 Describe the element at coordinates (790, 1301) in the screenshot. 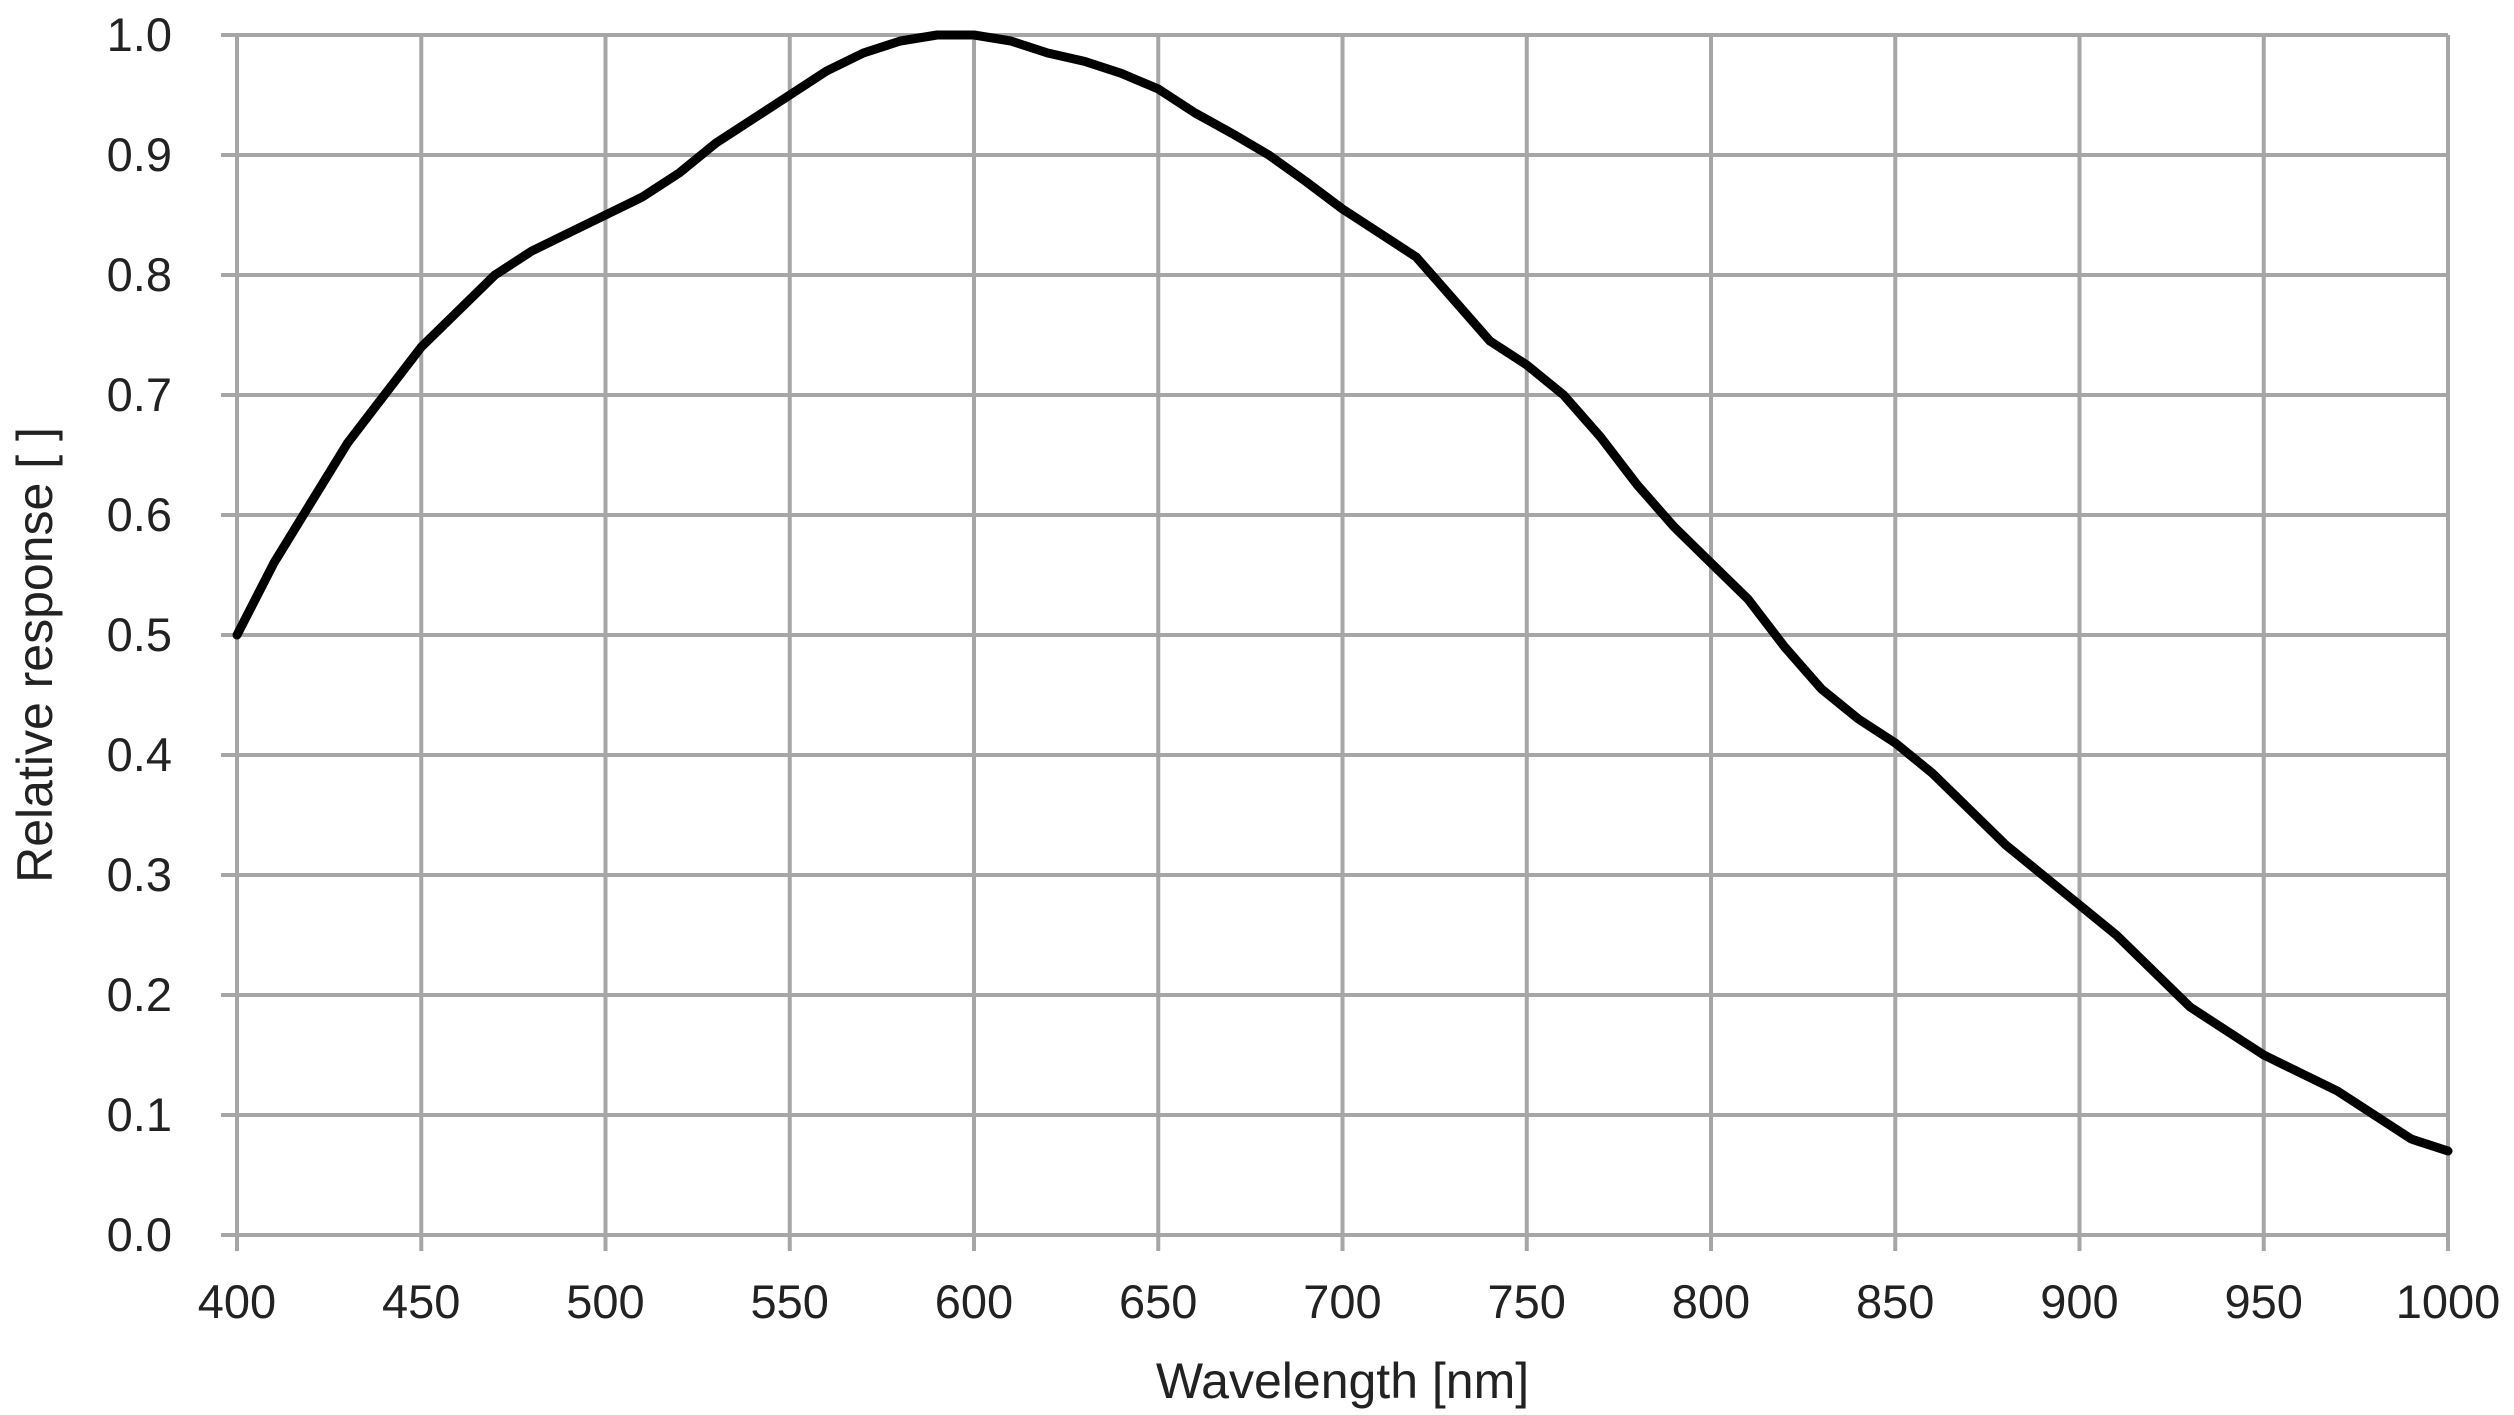

I see `x-tick-label: 550` at that location.